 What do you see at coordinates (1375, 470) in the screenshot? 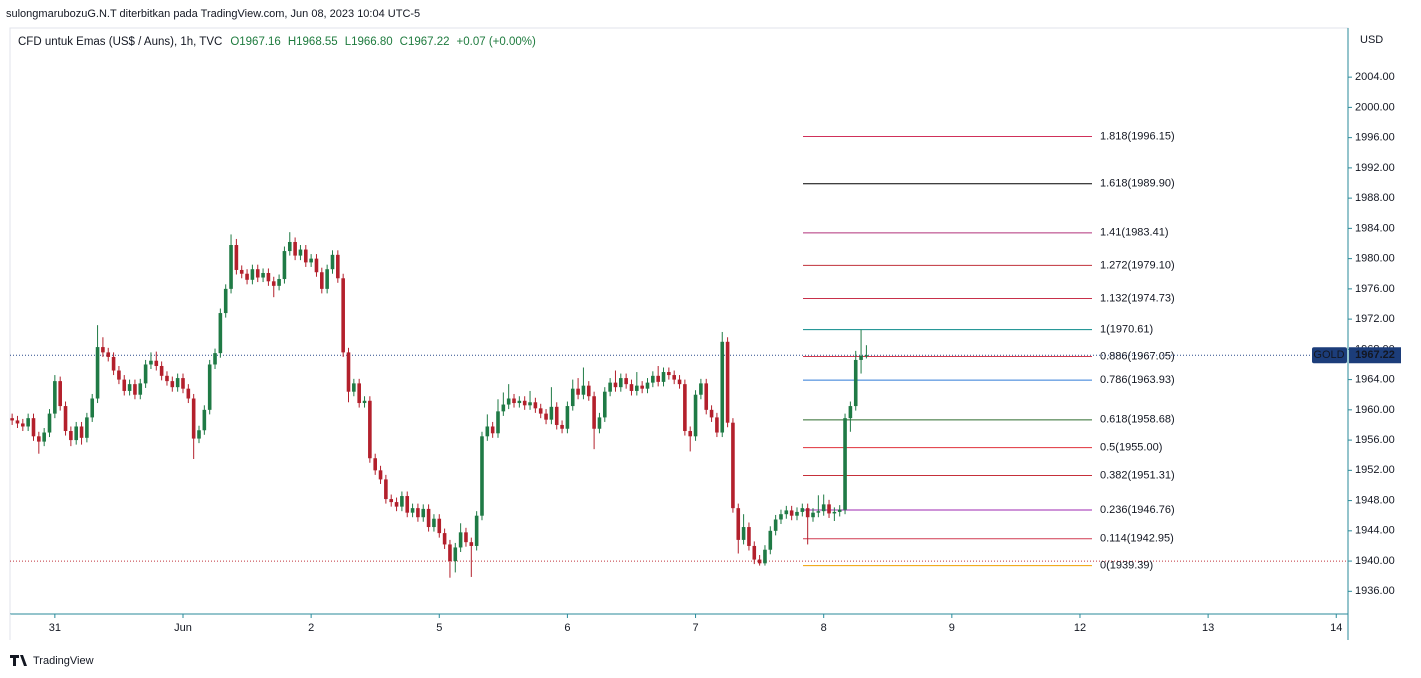
I see `y-tick-label: 1952.00` at bounding box center [1375, 470].